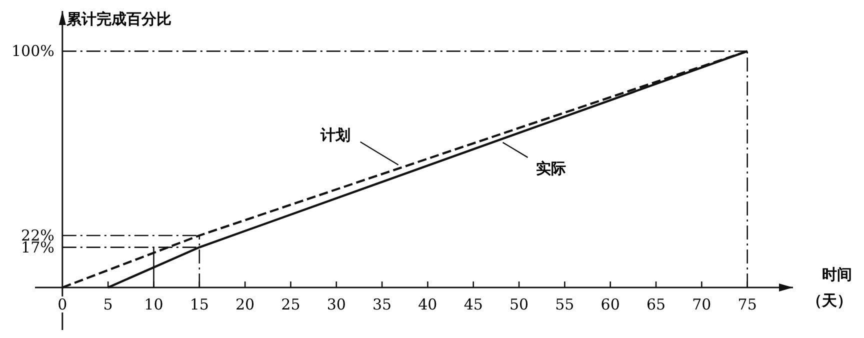 This screenshot has width=864, height=338. I want to click on y-tick-label: 100%, so click(33, 51).